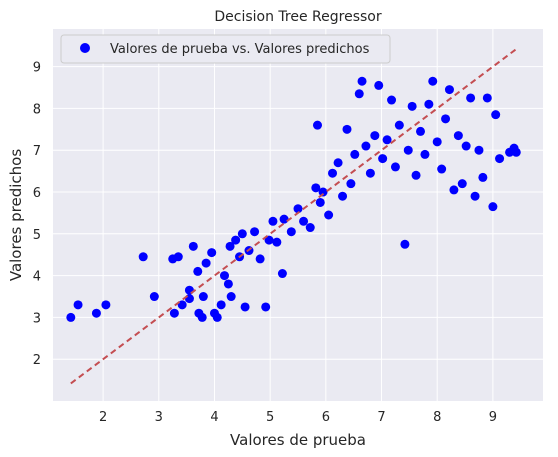 The width and height of the screenshot is (558, 457). What do you see at coordinates (326, 417) in the screenshot?
I see `x-tick-label: 6` at bounding box center [326, 417].